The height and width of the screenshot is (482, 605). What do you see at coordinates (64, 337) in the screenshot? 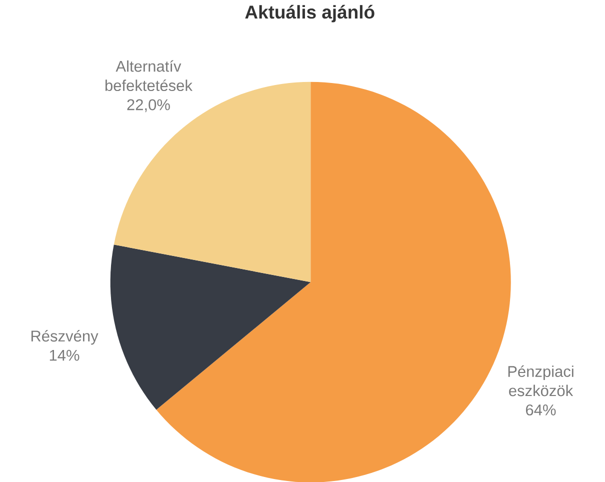
I see `slice-label: Részvény` at bounding box center [64, 337].